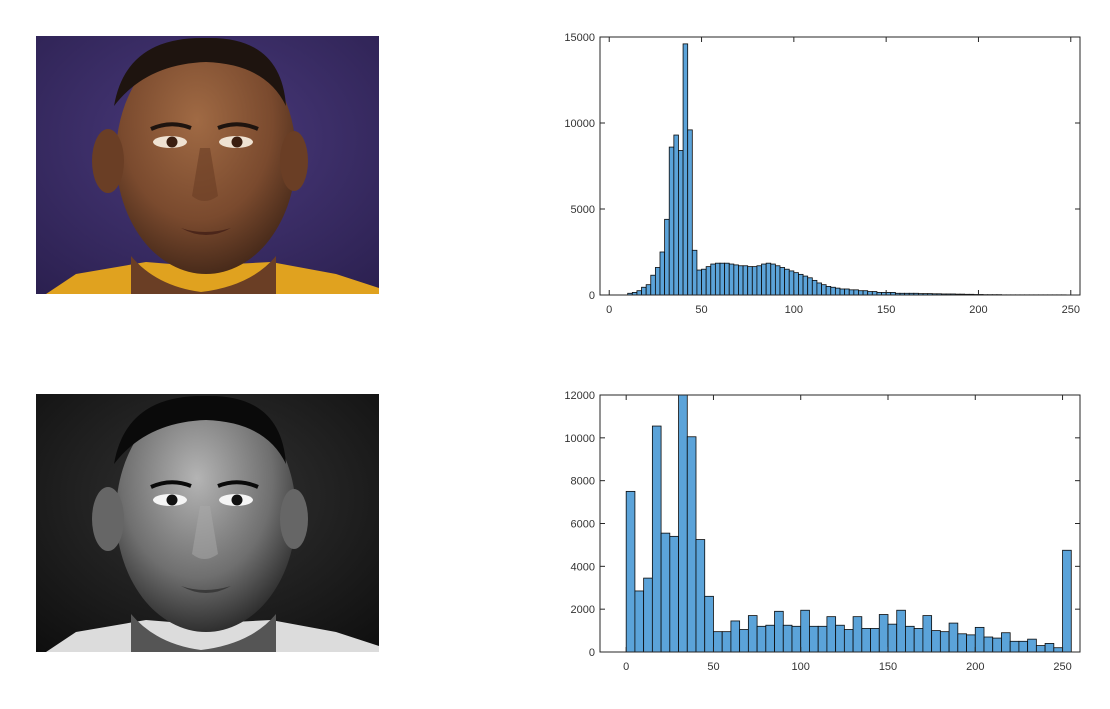  What do you see at coordinates (579, 38) in the screenshot?
I see `y-tick-label: 15000` at bounding box center [579, 38].